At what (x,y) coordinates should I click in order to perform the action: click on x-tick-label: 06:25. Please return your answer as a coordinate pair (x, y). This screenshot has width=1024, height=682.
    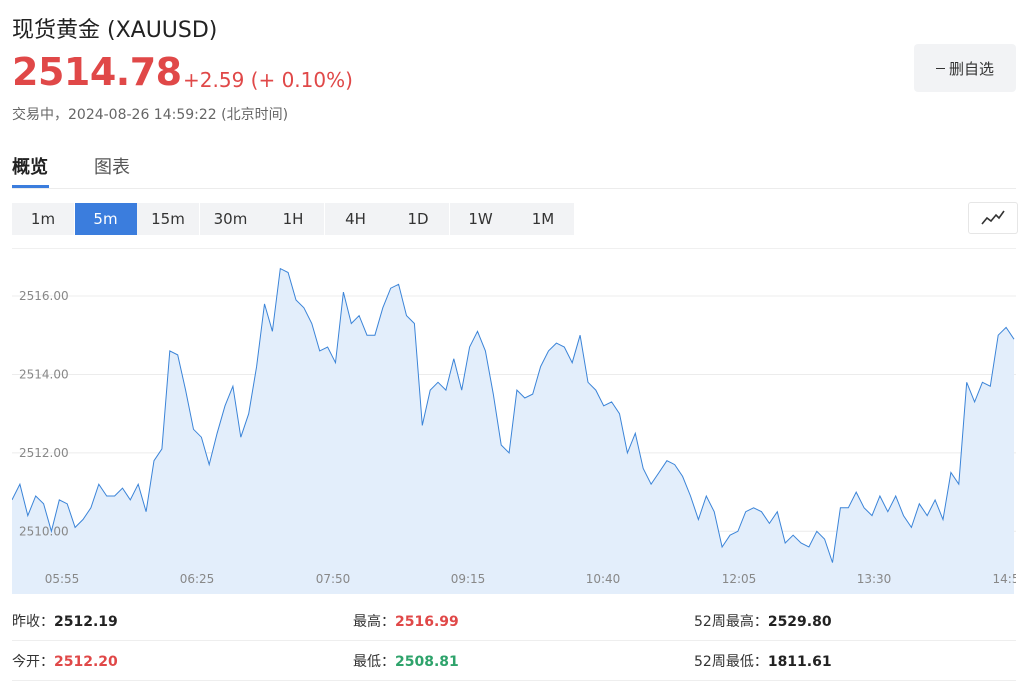
    Looking at the image, I should click on (197, 579).